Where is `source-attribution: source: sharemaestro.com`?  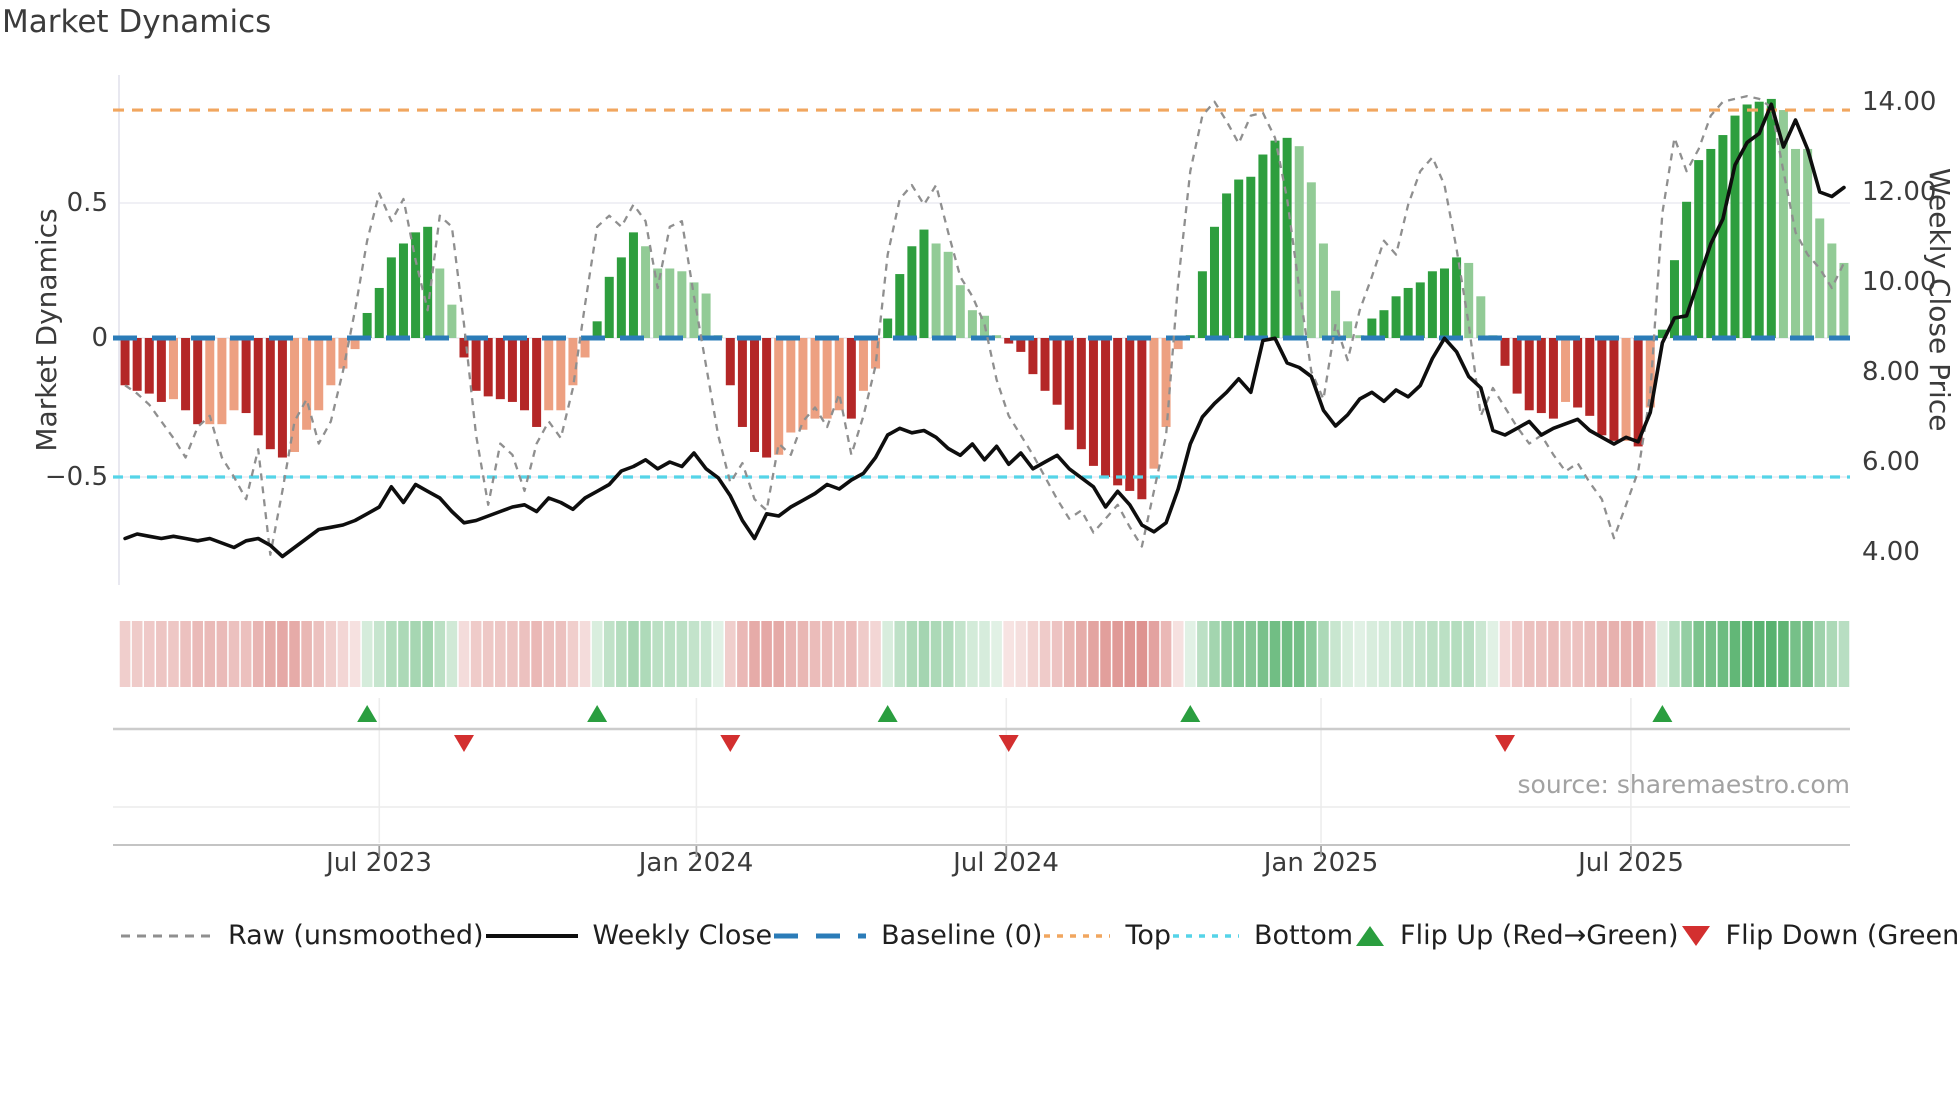
source-attribution: source: sharemaestro.com is located at coordinates (1684, 784).